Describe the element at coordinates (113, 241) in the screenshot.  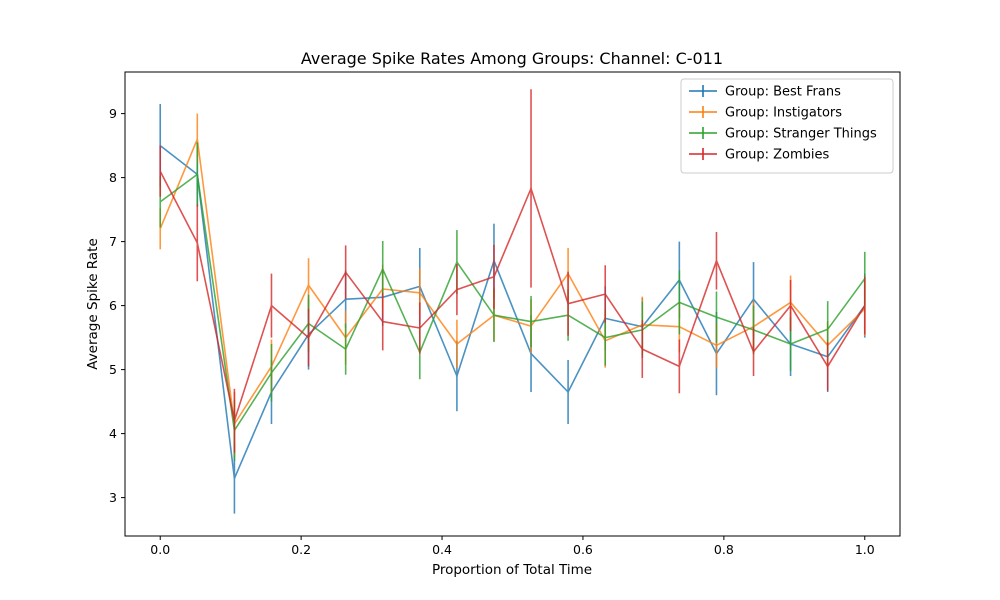
I see `y-tick-label: 7` at that location.